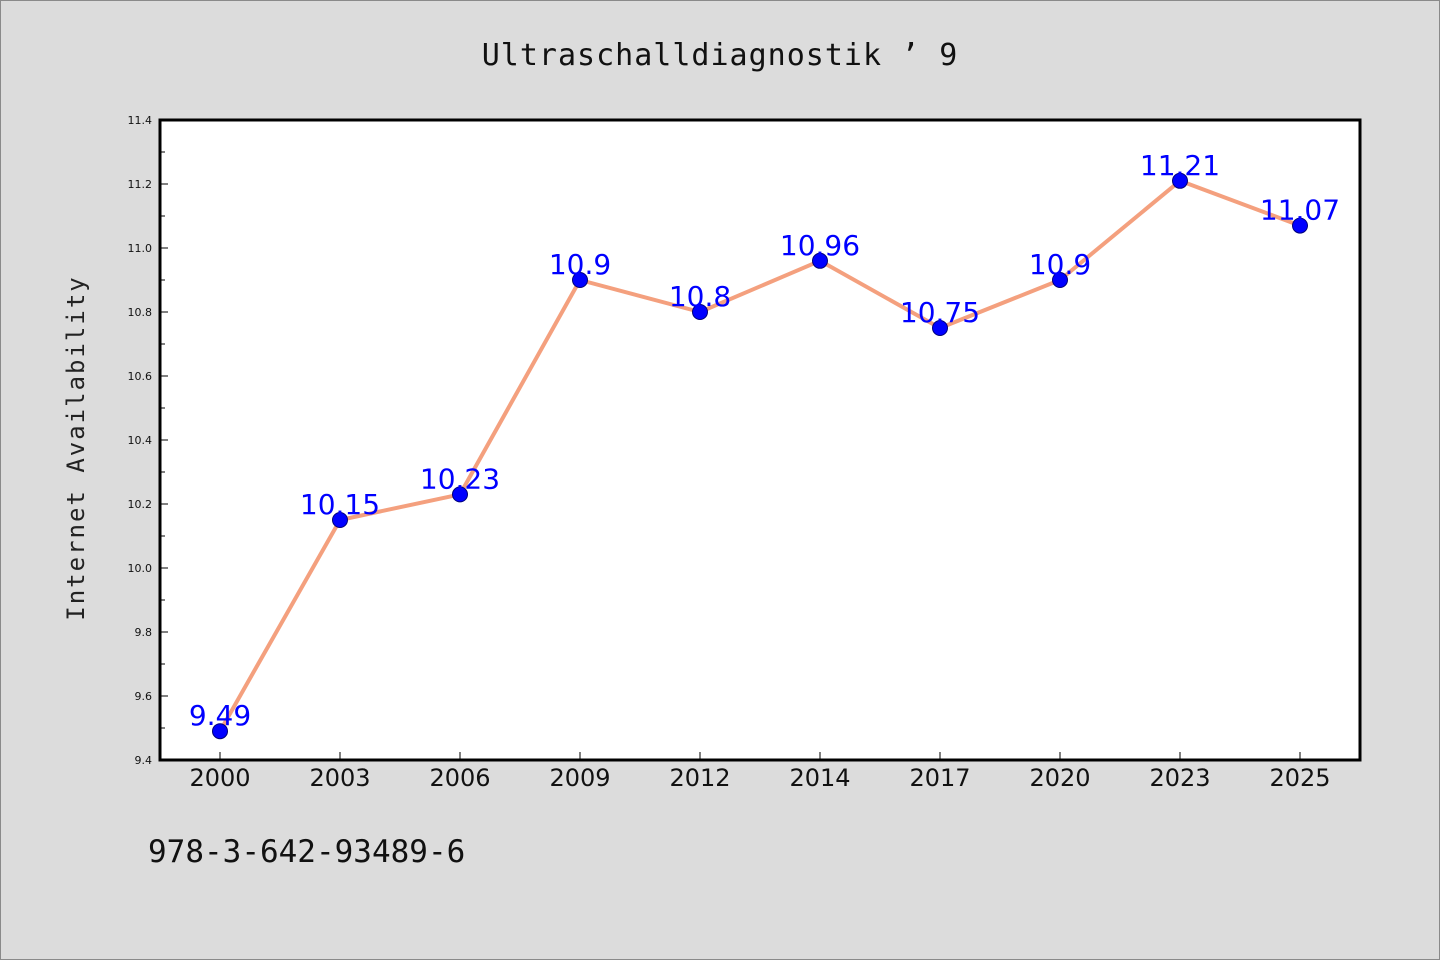 The width and height of the screenshot is (1440, 960). I want to click on y-tick-label: 11.0, so click(140, 248).